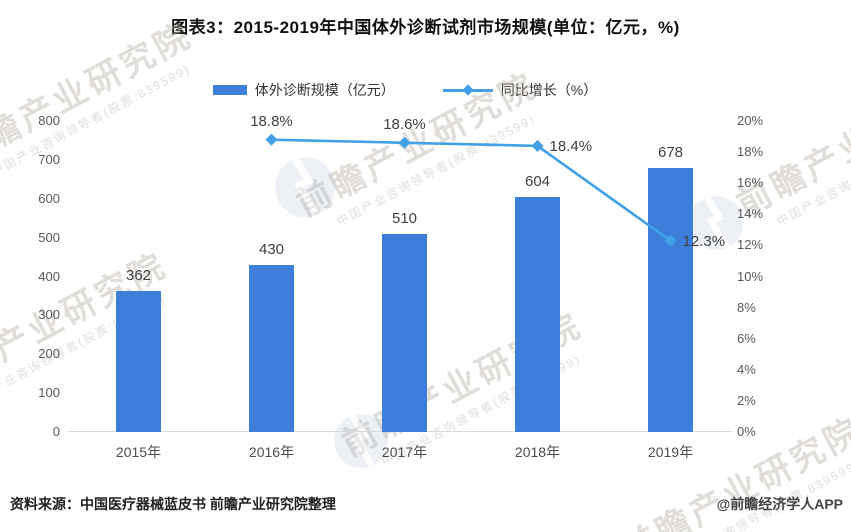  Describe the element at coordinates (537, 452) in the screenshot. I see `x-axis-label: 2018年` at that location.